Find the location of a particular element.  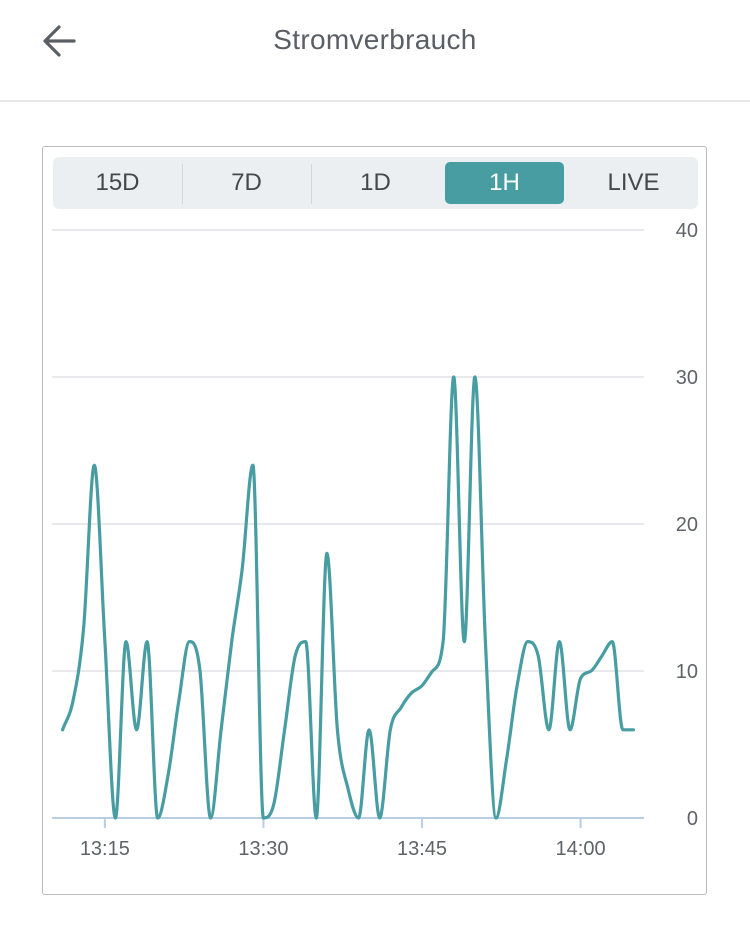

tab-live: LIVE is located at coordinates (633, 182).